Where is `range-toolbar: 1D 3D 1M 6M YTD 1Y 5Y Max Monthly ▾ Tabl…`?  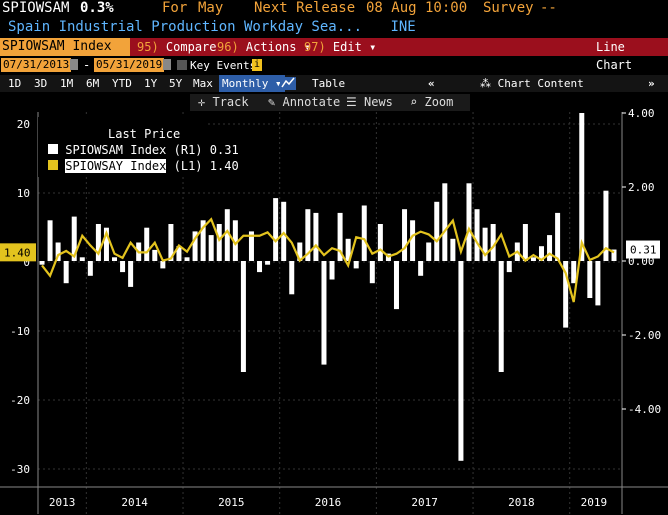 range-toolbar: 1D 3D 1M 6M YTD 1Y 5Y Max Monthly ▾ Tabl… is located at coordinates (334, 83).